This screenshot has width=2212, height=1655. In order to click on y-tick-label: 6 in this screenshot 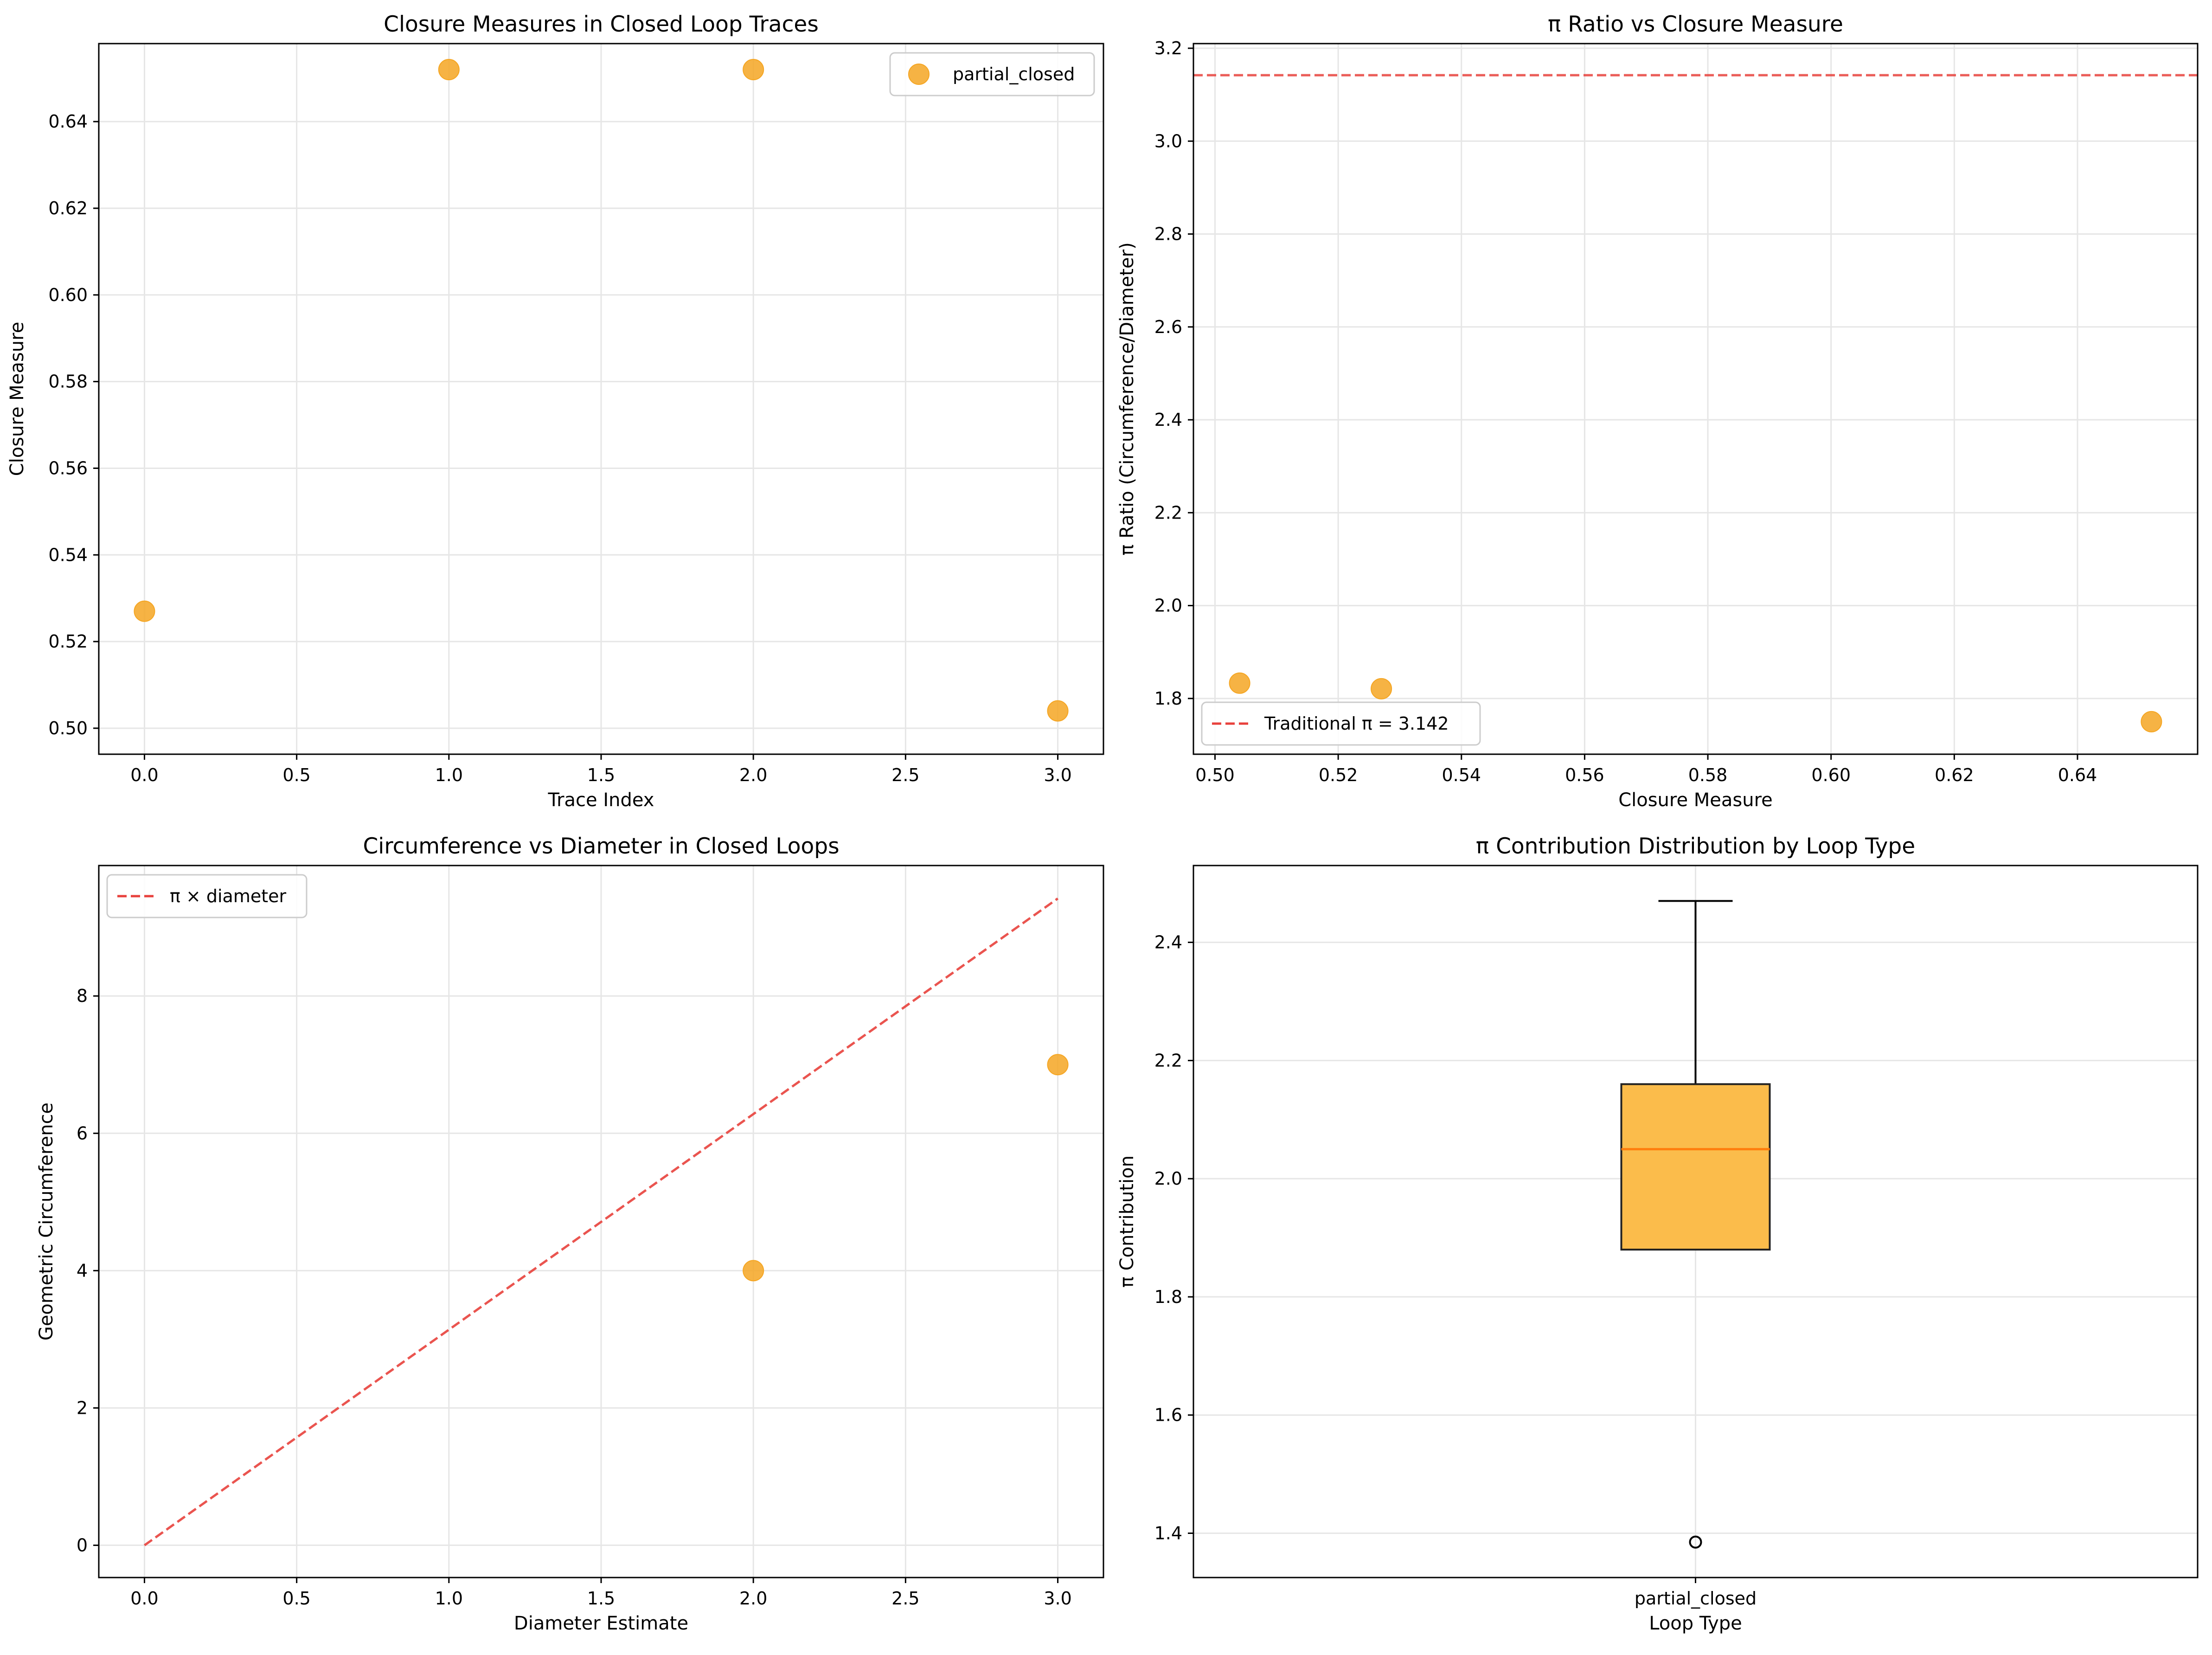, I will do `click(83, 1133)`.